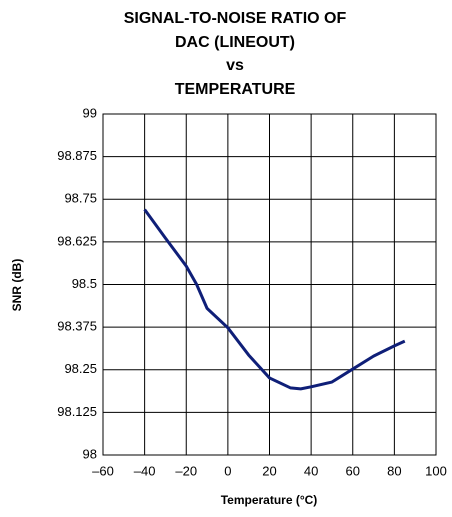 Image resolution: width=452 pixels, height=517 pixels. I want to click on x-tick-label: –40, so click(145, 470).